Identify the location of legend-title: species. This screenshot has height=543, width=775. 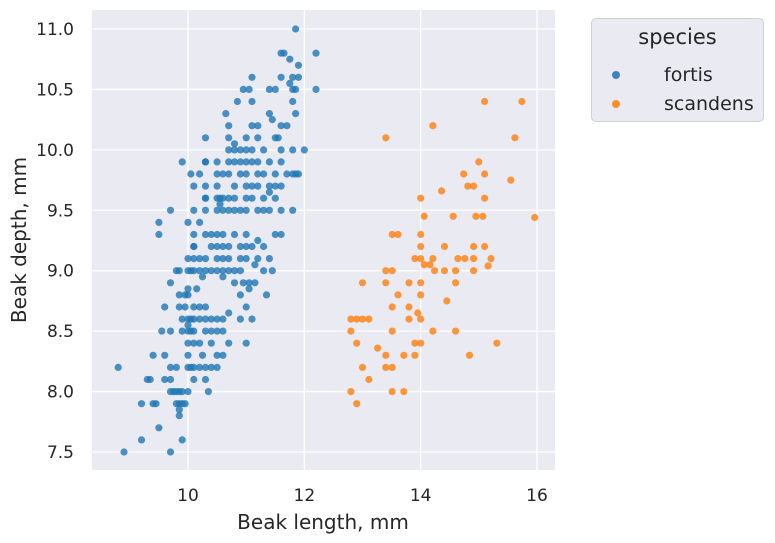
(677, 37).